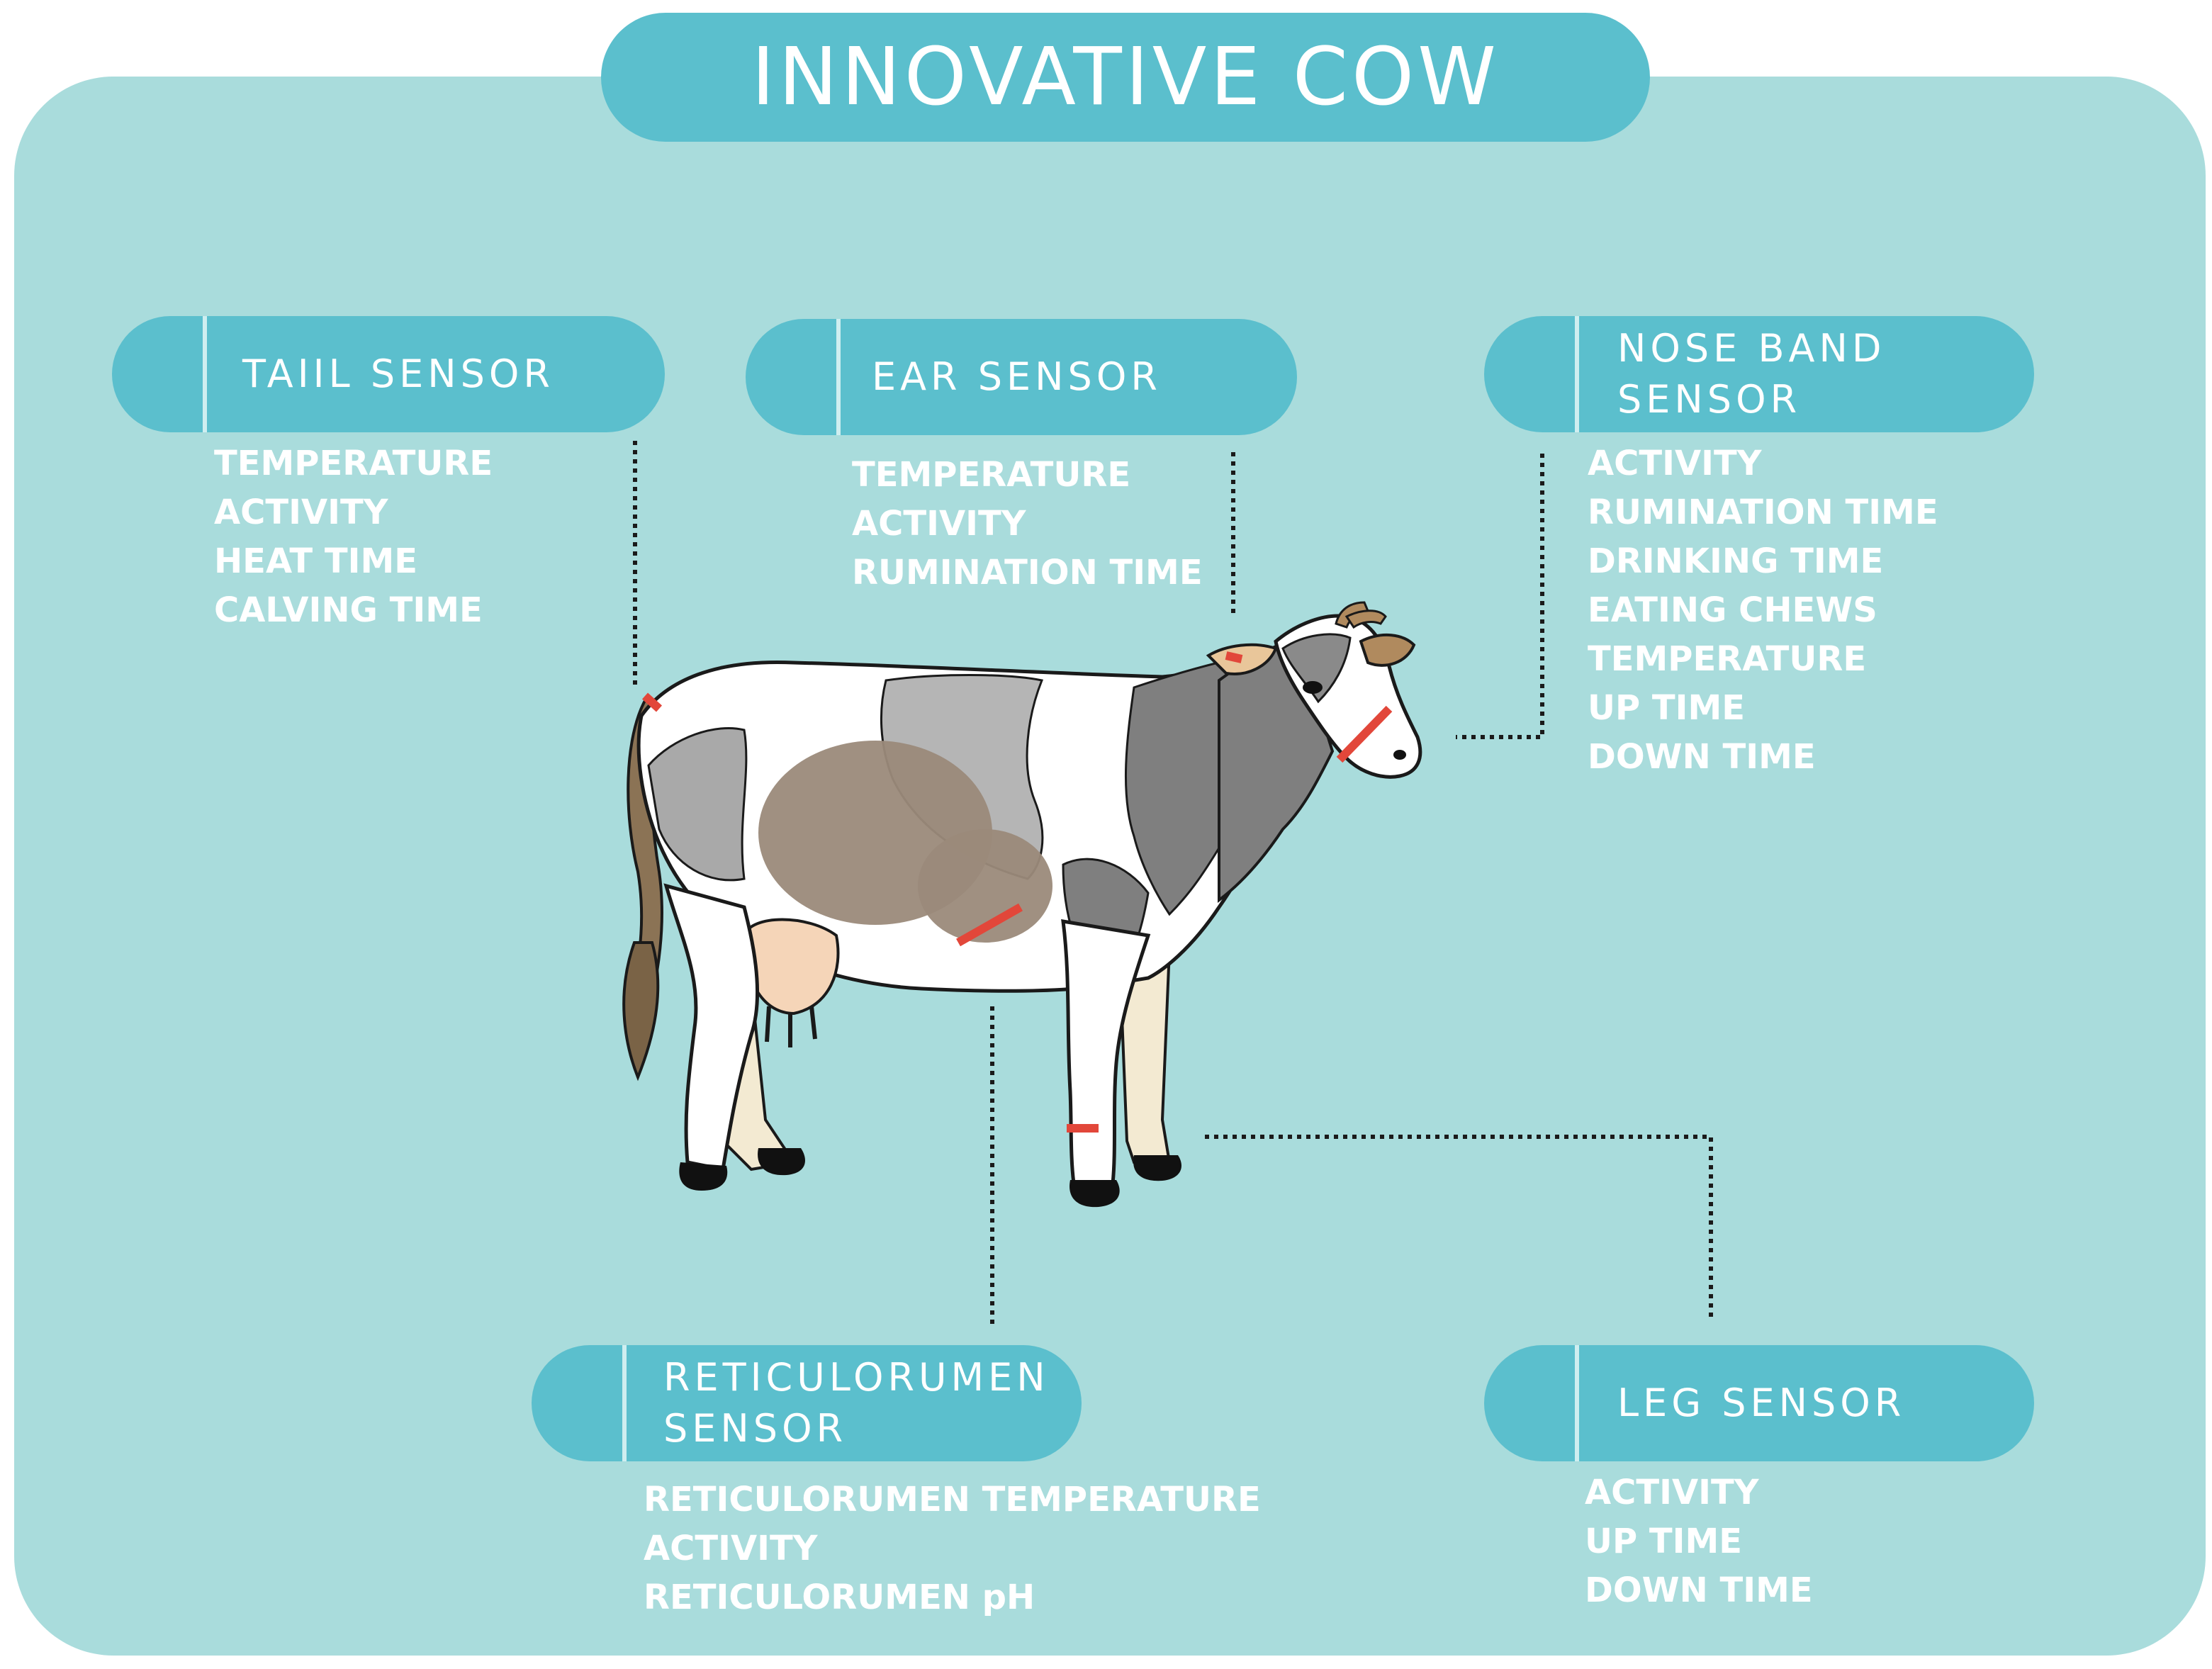  Describe the element at coordinates (1672, 1492) in the screenshot. I see `leg-metric: ACTIVITY` at that location.